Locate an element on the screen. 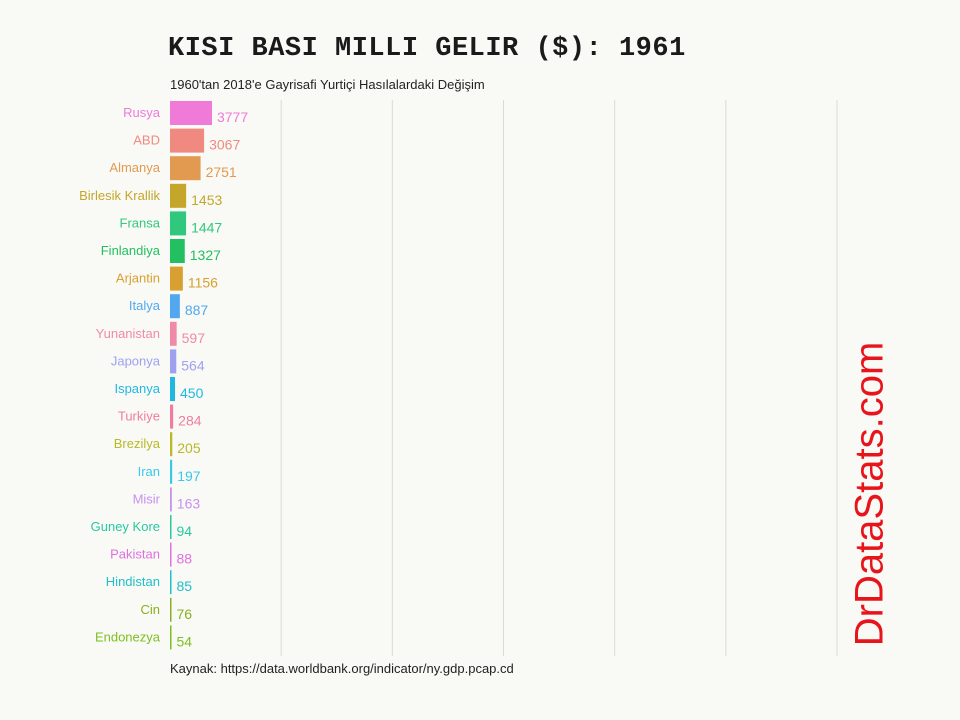 This screenshot has width=960, height=720. category-label: ABD is located at coordinates (146, 140).